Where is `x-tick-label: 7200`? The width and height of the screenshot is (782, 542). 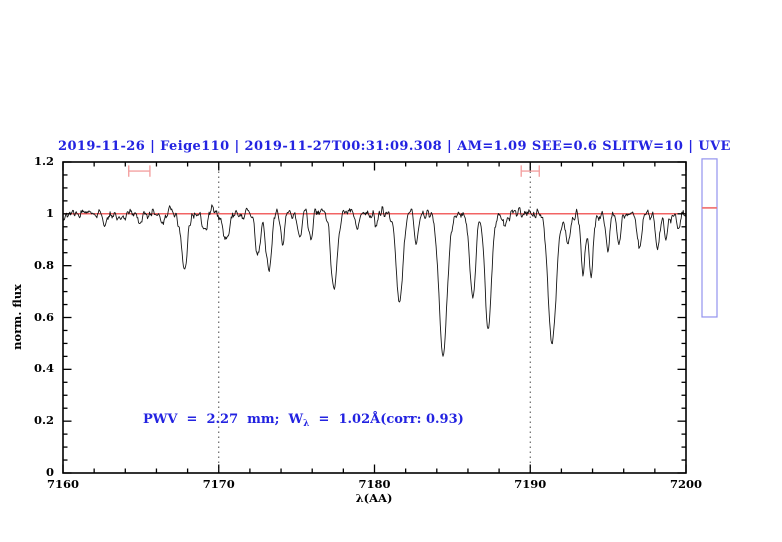 x-tick-label: 7200 is located at coordinates (685, 484).